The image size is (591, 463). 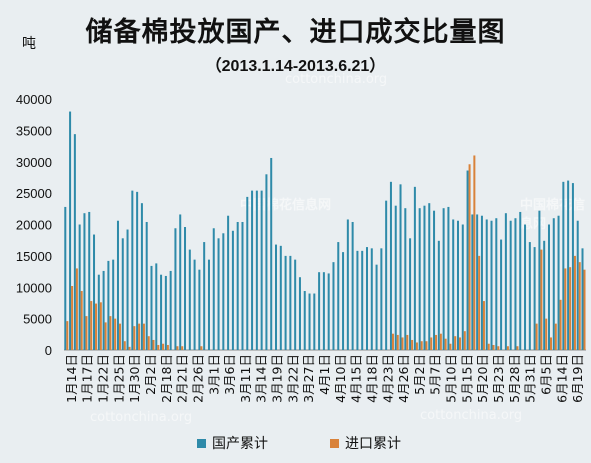 What do you see at coordinates (118, 378) in the screenshot?
I see `x-tick-label: 1月25日` at bounding box center [118, 378].